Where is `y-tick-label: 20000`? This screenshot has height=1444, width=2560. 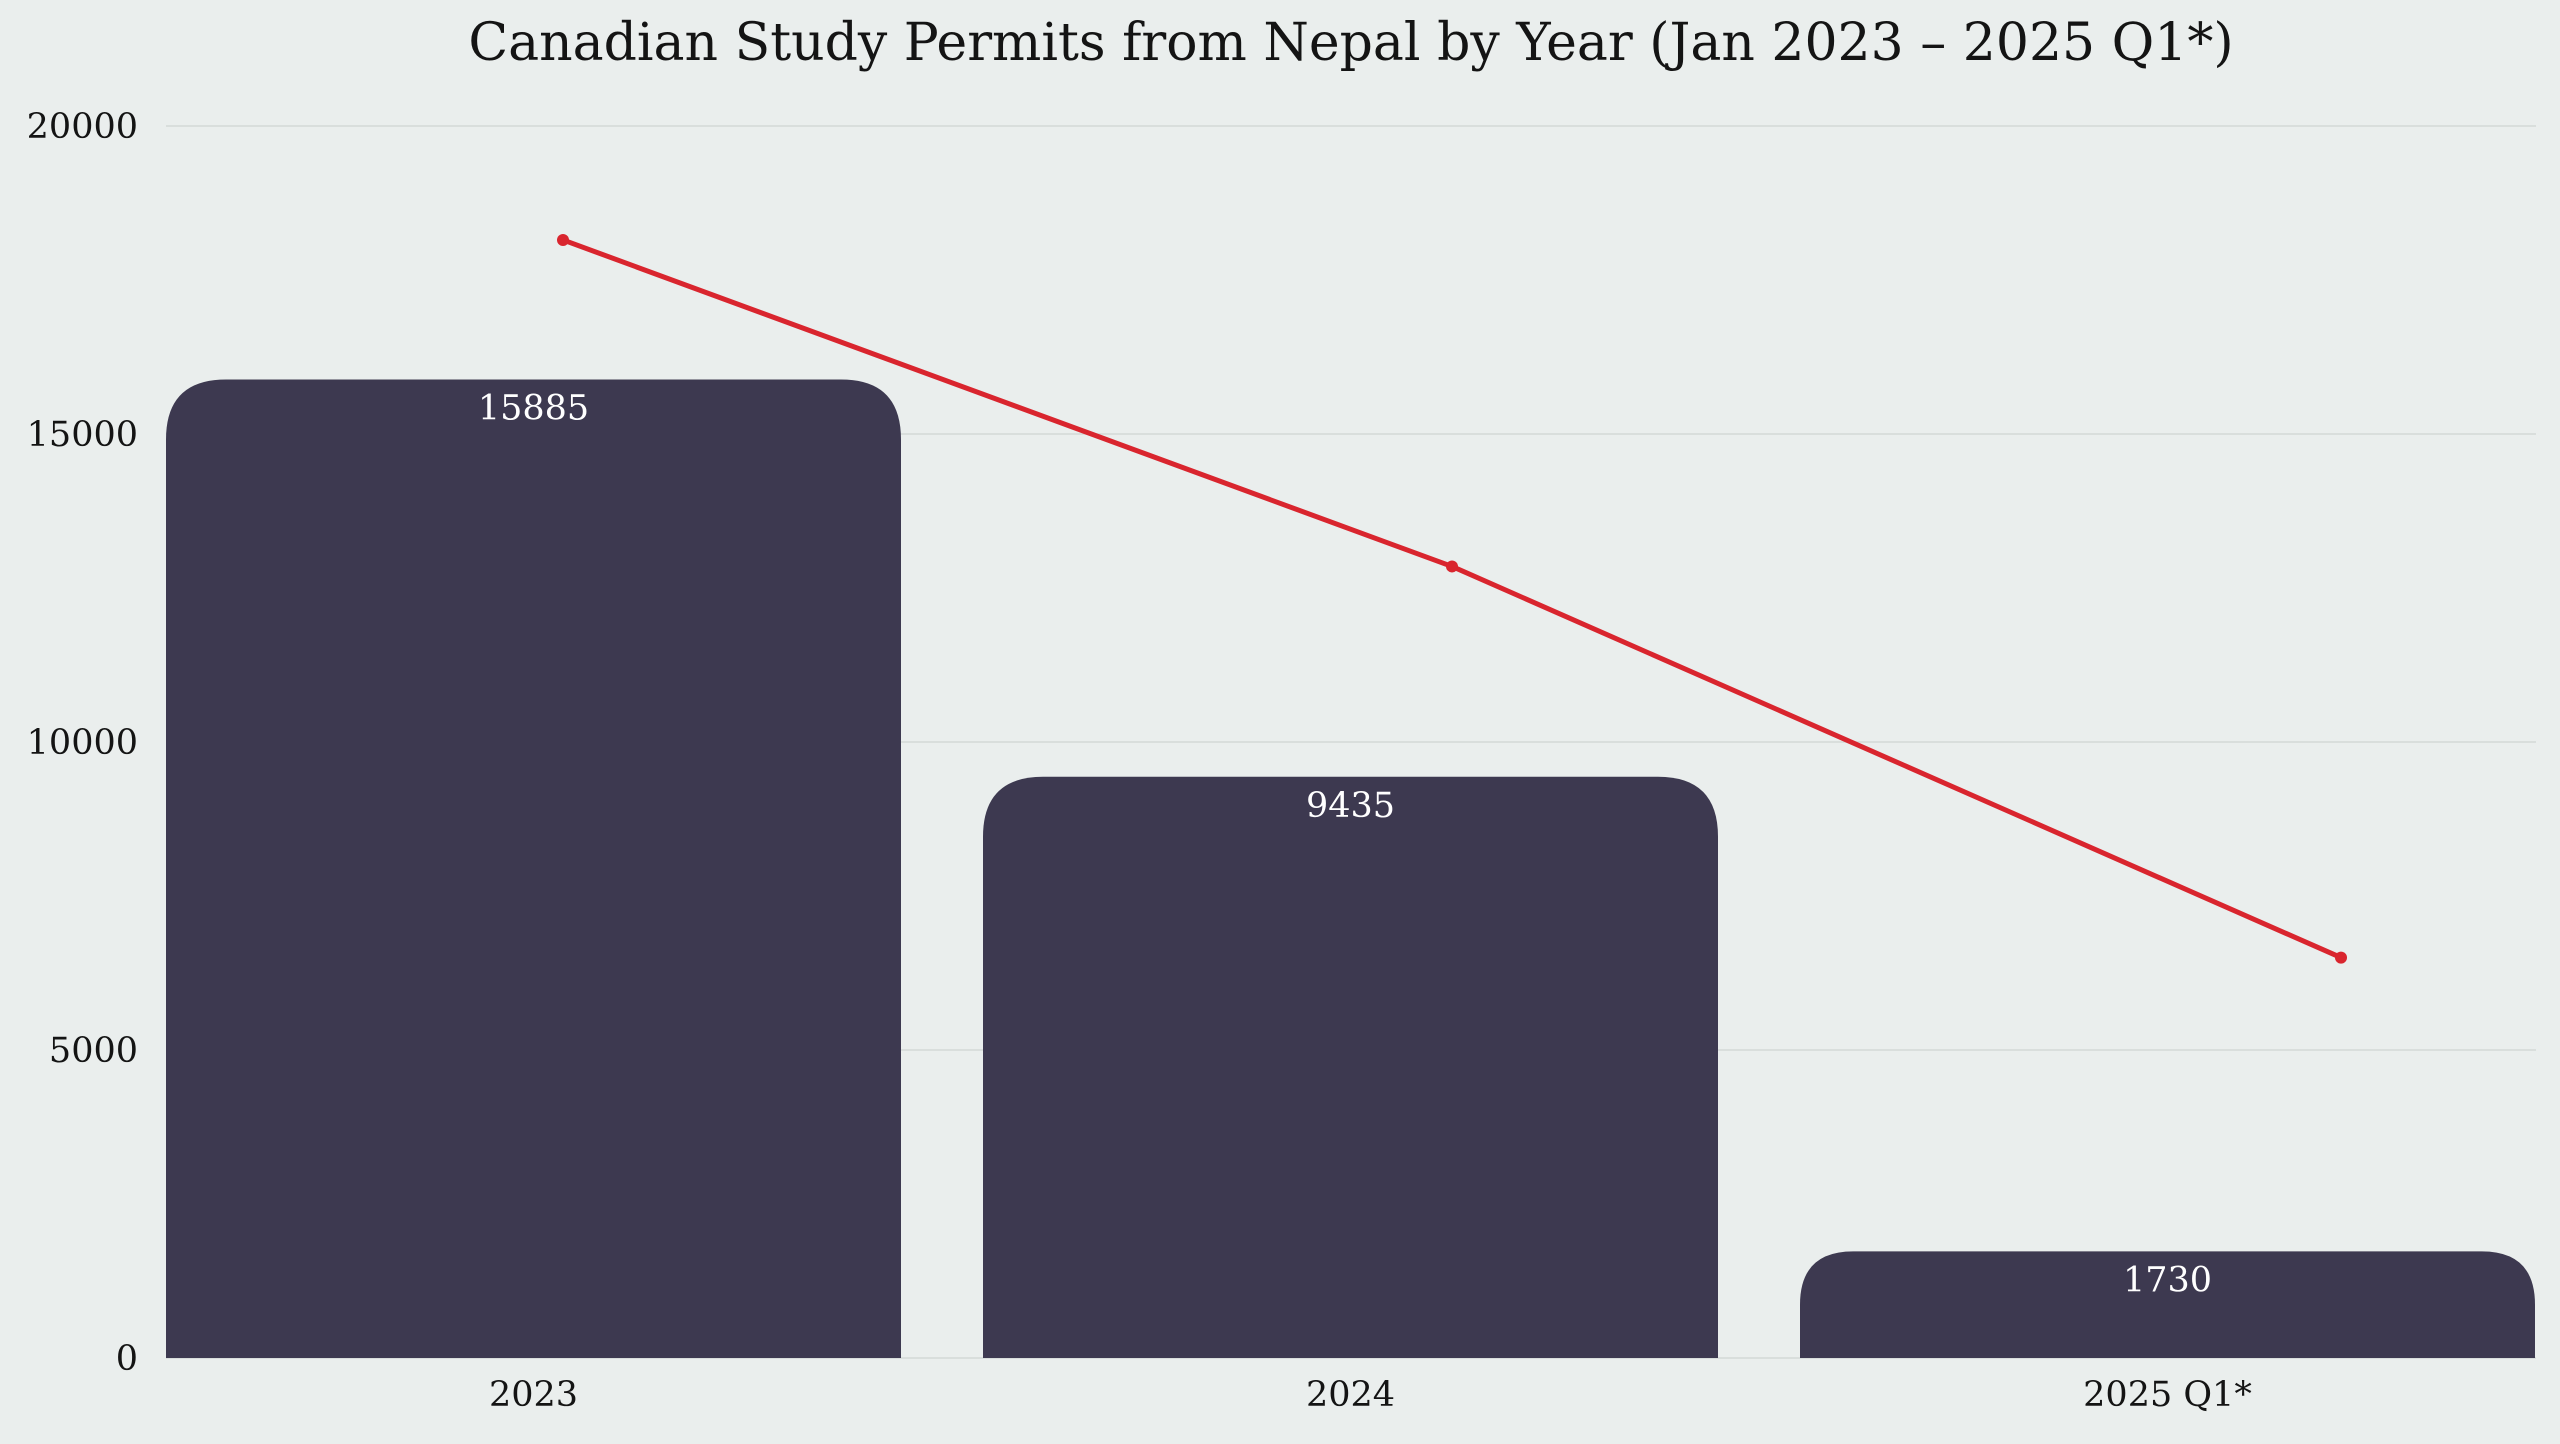
y-tick-label: 20000 is located at coordinates (82, 127).